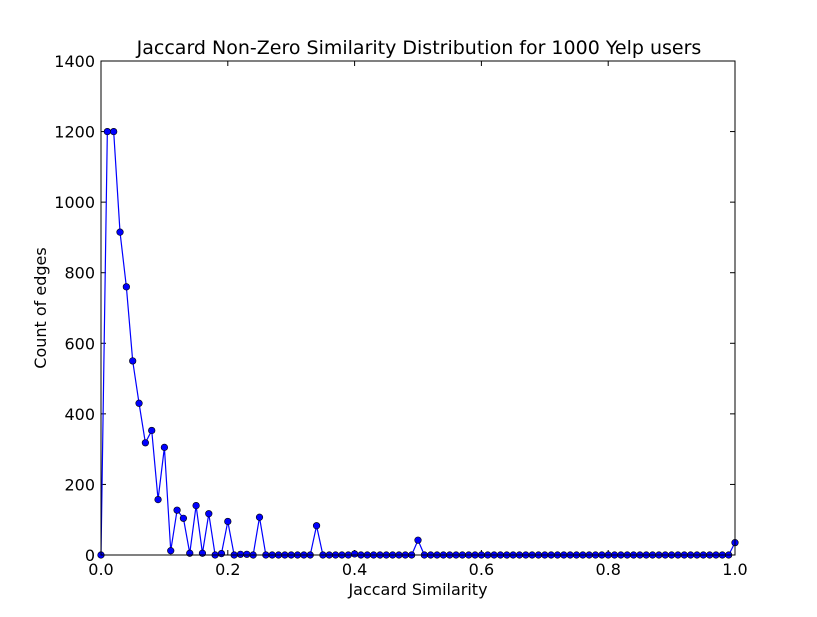 This screenshot has height=617, width=817. I want to click on x-axis-label: Jaccard Similarity, so click(417, 589).